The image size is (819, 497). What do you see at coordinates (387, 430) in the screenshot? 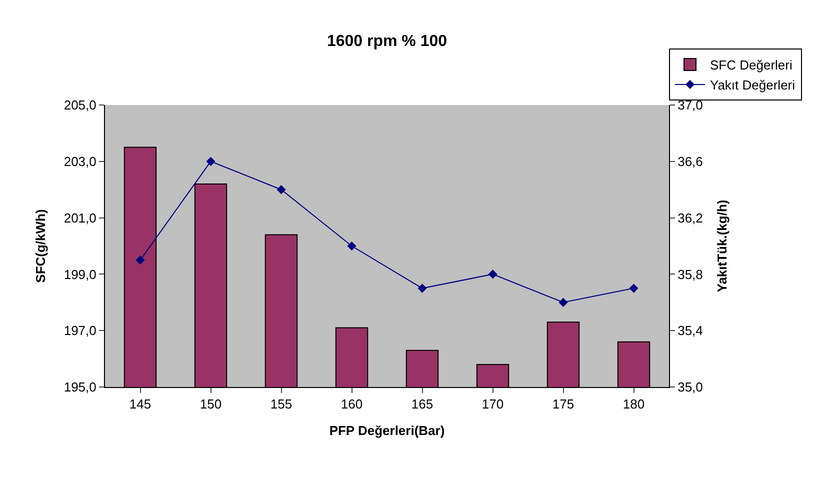
I see `x-axis-title: PFP Değerleri(Bar)` at bounding box center [387, 430].